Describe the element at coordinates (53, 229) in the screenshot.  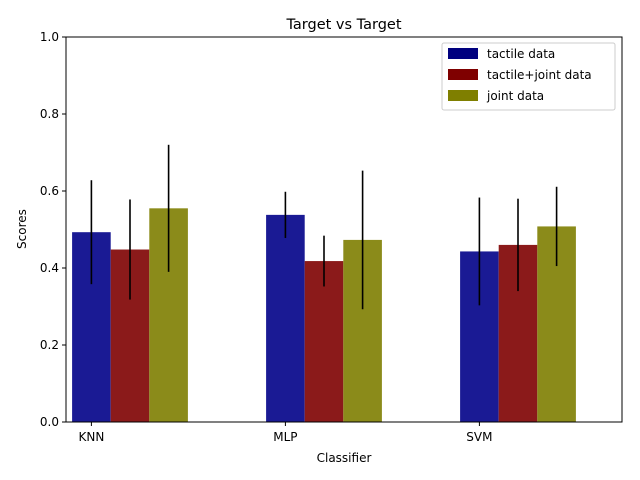
I see `y-axis: 0.0 0.2 0.4 0.6 0.8 1.0` at that location.